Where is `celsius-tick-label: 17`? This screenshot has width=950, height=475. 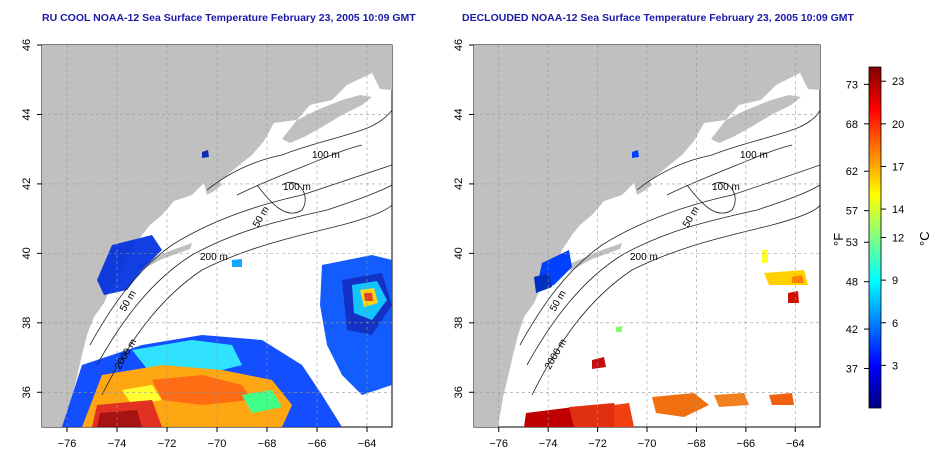 celsius-tick-label: 17 is located at coordinates (898, 167).